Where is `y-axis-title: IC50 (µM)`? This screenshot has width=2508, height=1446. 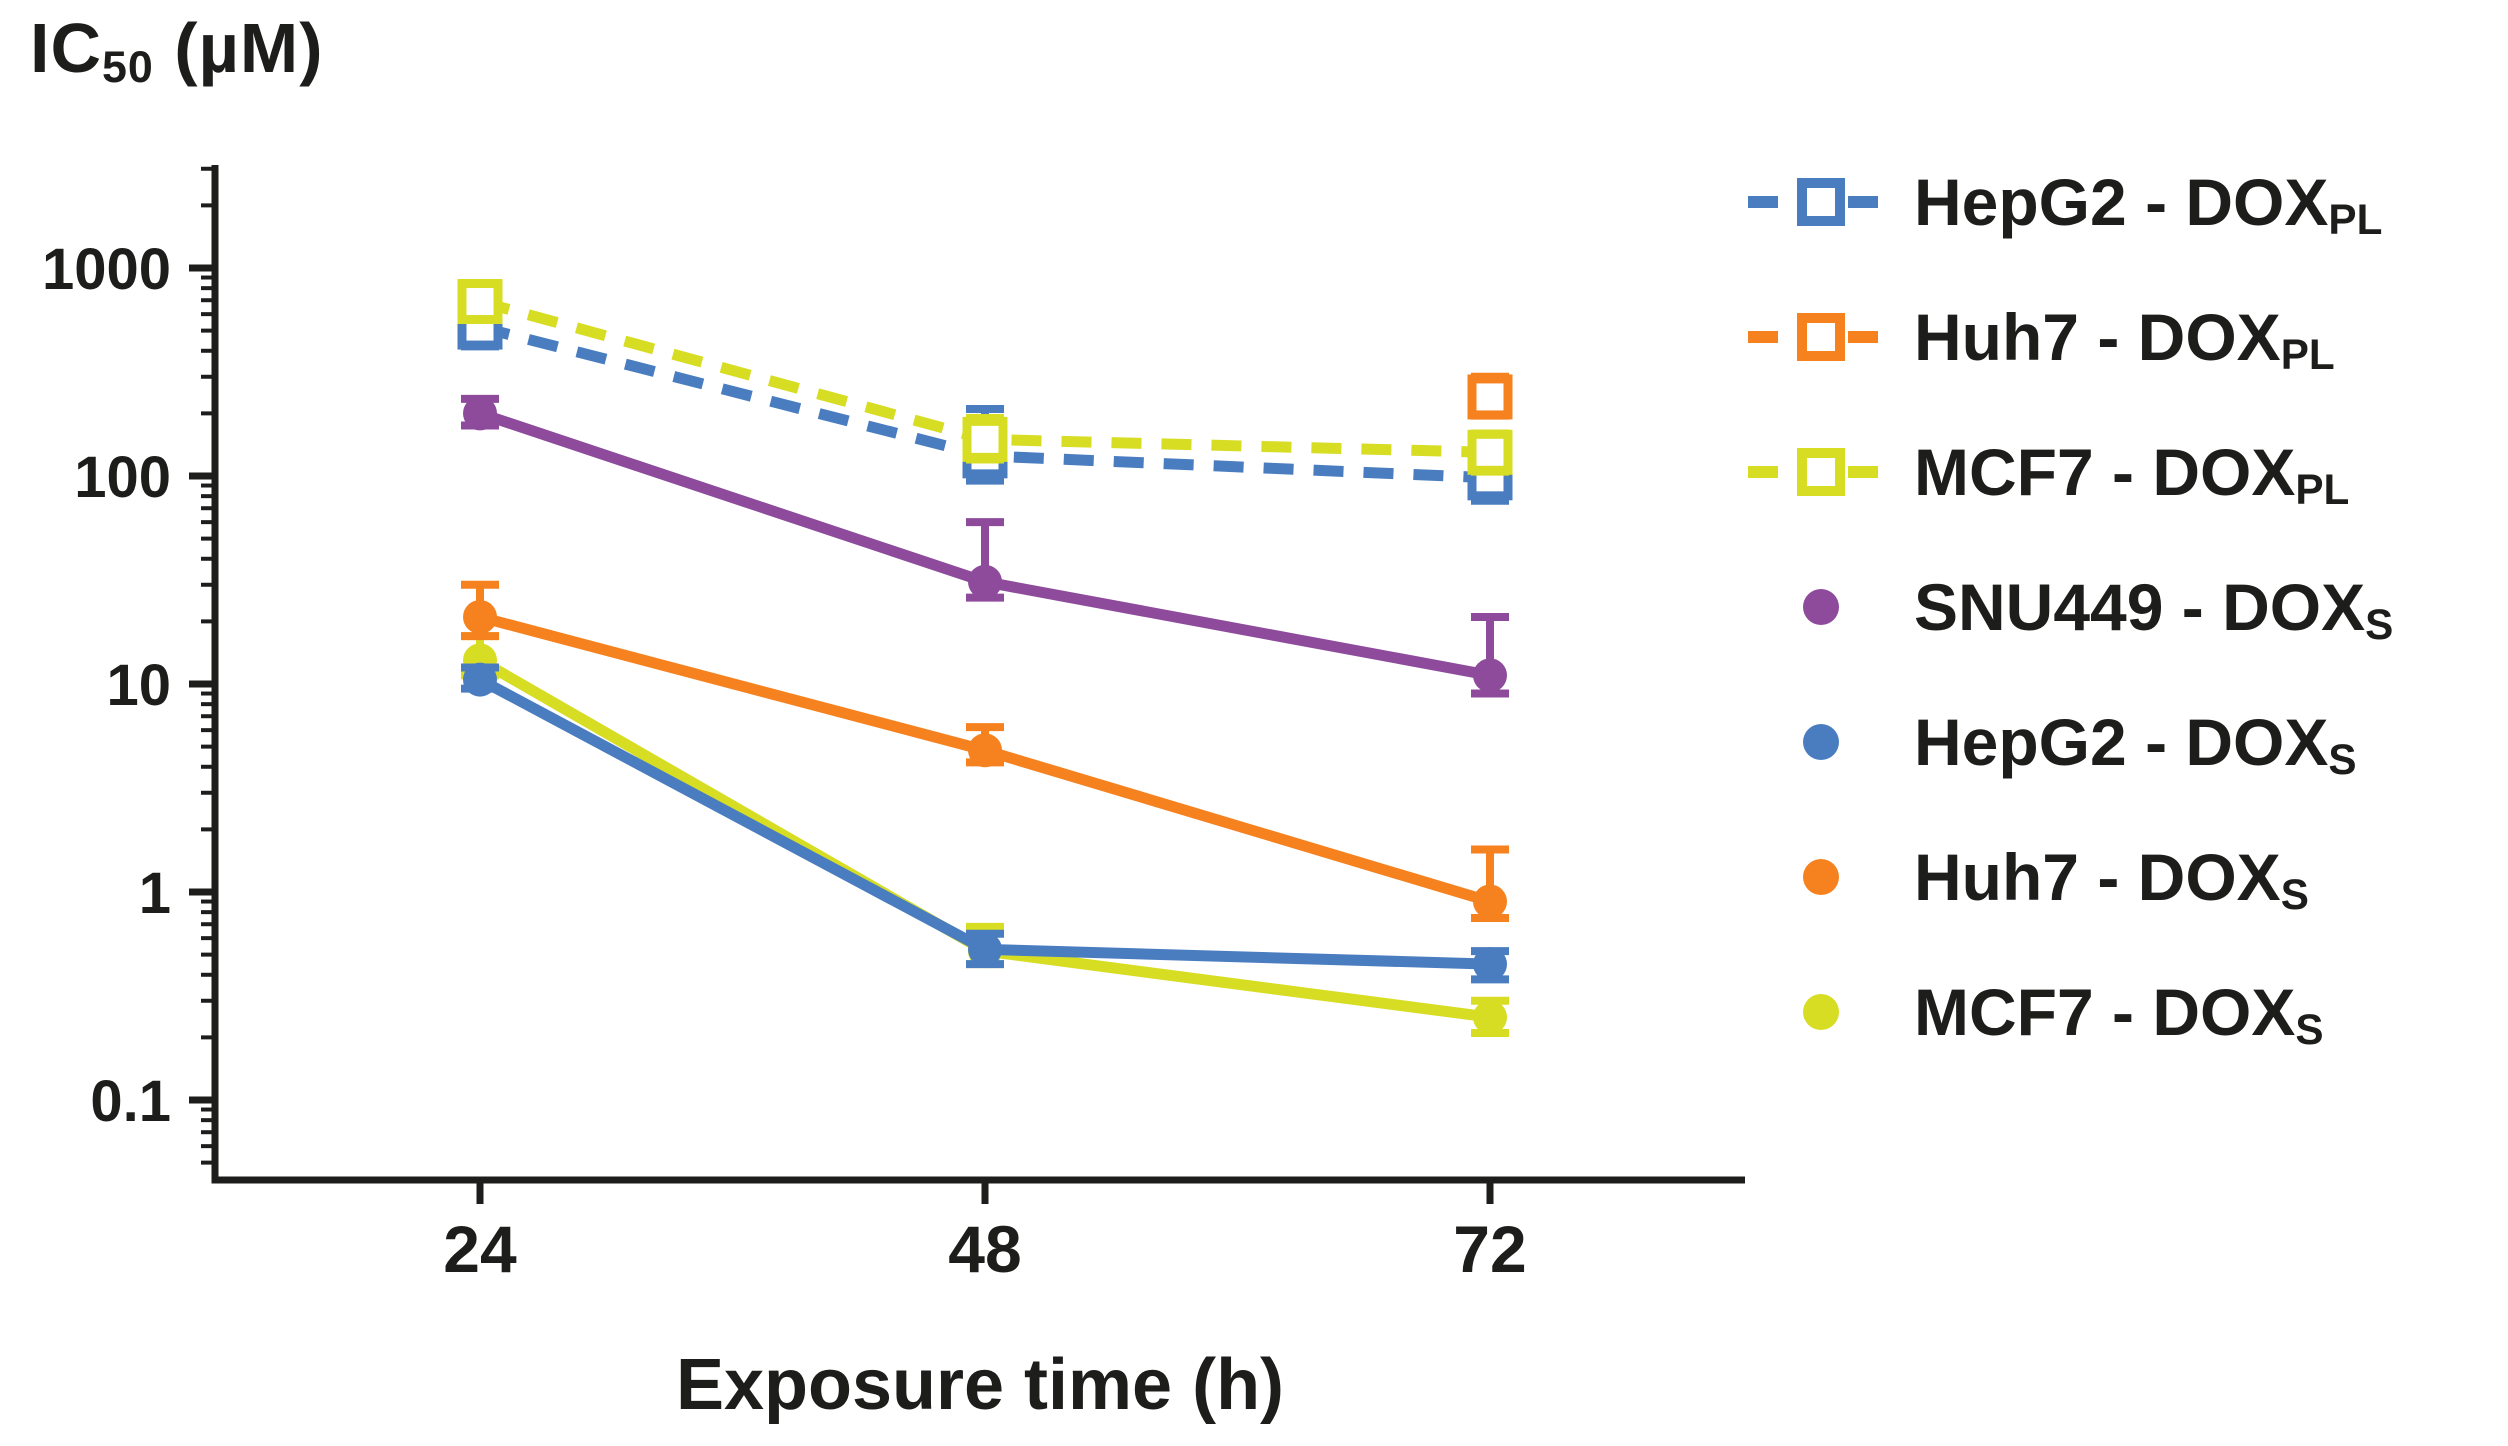
y-axis-title: IC50 (µM) is located at coordinates (177, 50).